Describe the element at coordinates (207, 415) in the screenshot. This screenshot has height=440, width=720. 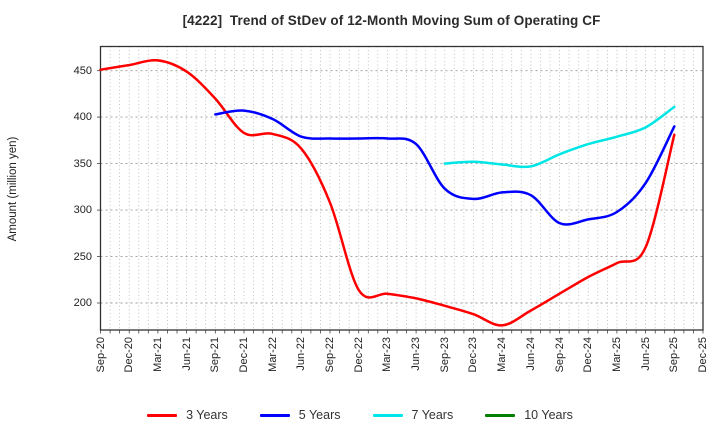
I see `legend-label: 3 Years` at that location.